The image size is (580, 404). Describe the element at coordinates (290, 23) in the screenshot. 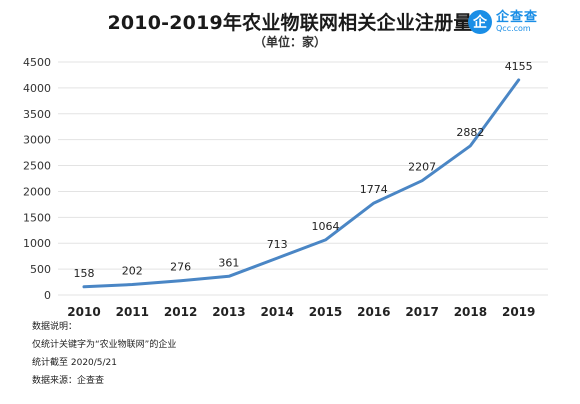

I see `chart-title: 2010-2019年农业物联网相关企业注册量` at that location.